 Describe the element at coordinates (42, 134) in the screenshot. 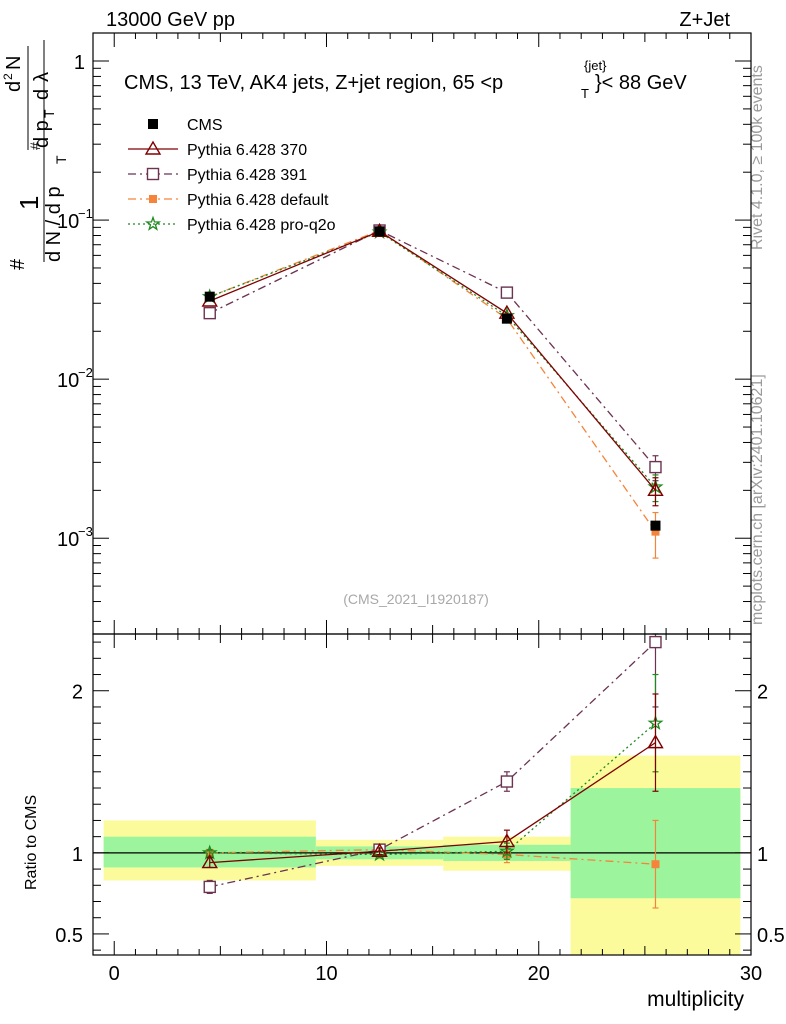

I see `svg-text: d p` at that location.